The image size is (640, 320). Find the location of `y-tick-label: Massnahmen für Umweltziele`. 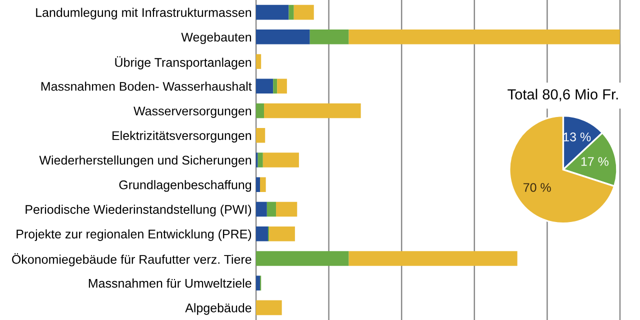

y-tick-label: Massnahmen für Umweltziele is located at coordinates (170, 283).